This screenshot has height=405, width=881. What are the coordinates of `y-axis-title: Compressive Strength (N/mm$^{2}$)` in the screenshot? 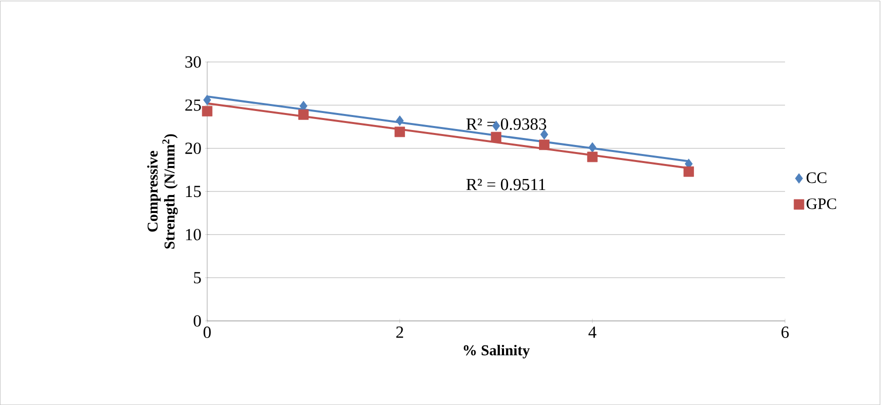 It's located at (162, 191).